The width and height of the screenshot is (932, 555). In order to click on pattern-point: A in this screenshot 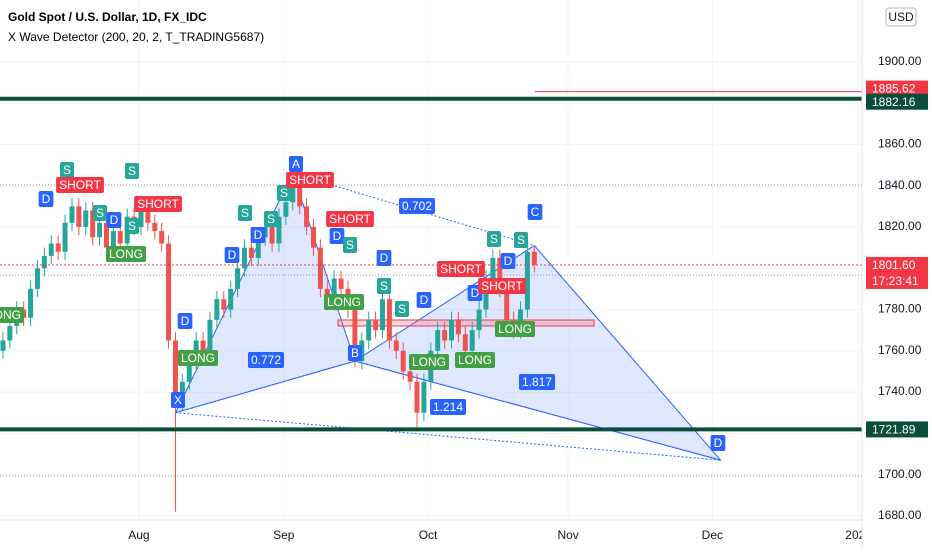, I will do `click(296, 164)`.